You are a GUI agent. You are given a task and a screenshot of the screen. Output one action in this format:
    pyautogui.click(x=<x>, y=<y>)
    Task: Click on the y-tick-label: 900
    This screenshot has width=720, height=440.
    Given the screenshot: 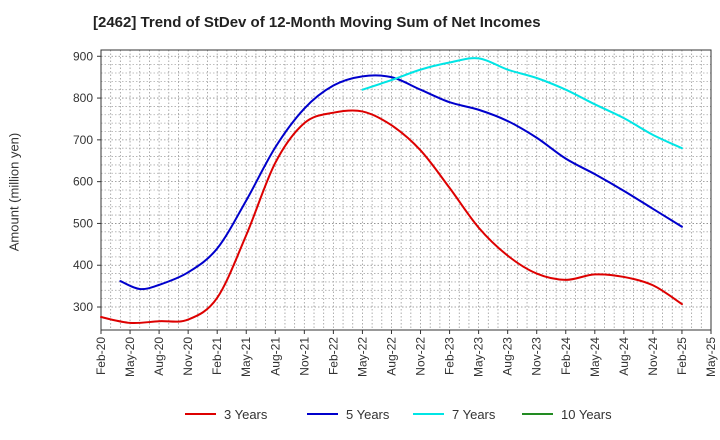 What is the action you would take?
    pyautogui.click(x=83, y=56)
    